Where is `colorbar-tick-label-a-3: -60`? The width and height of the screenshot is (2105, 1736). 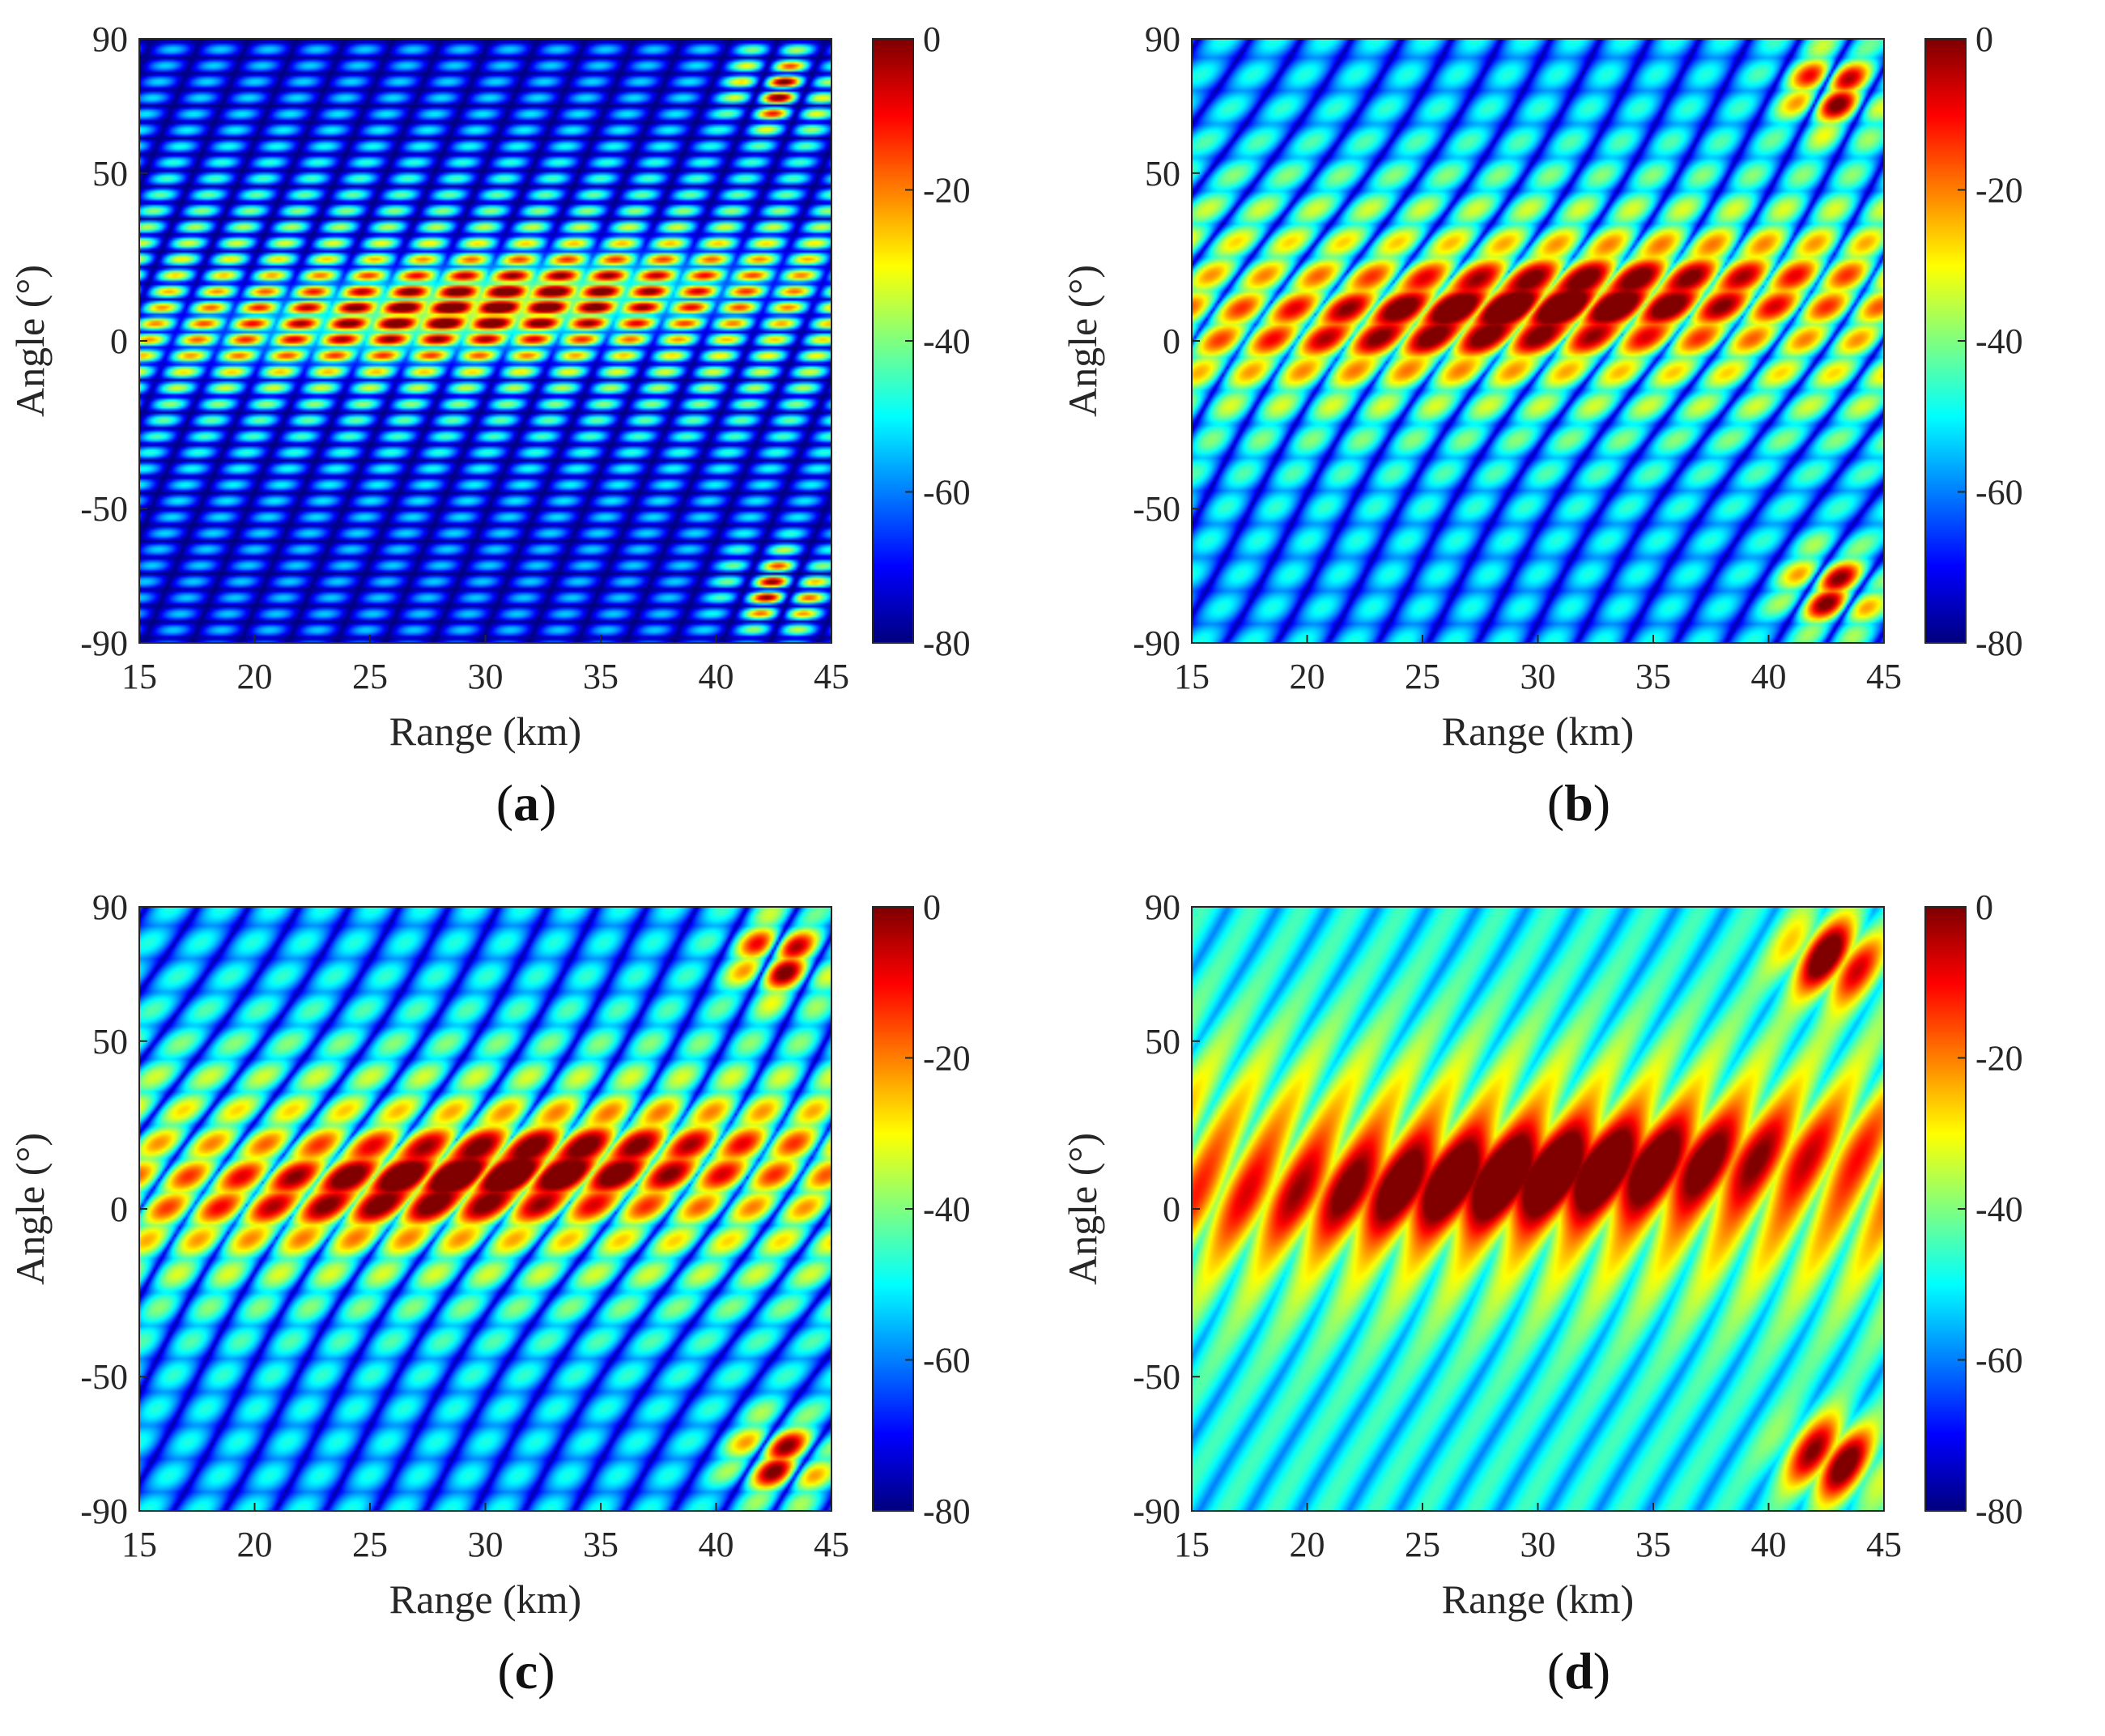
colorbar-tick-label-a-3: -60 is located at coordinates (947, 493).